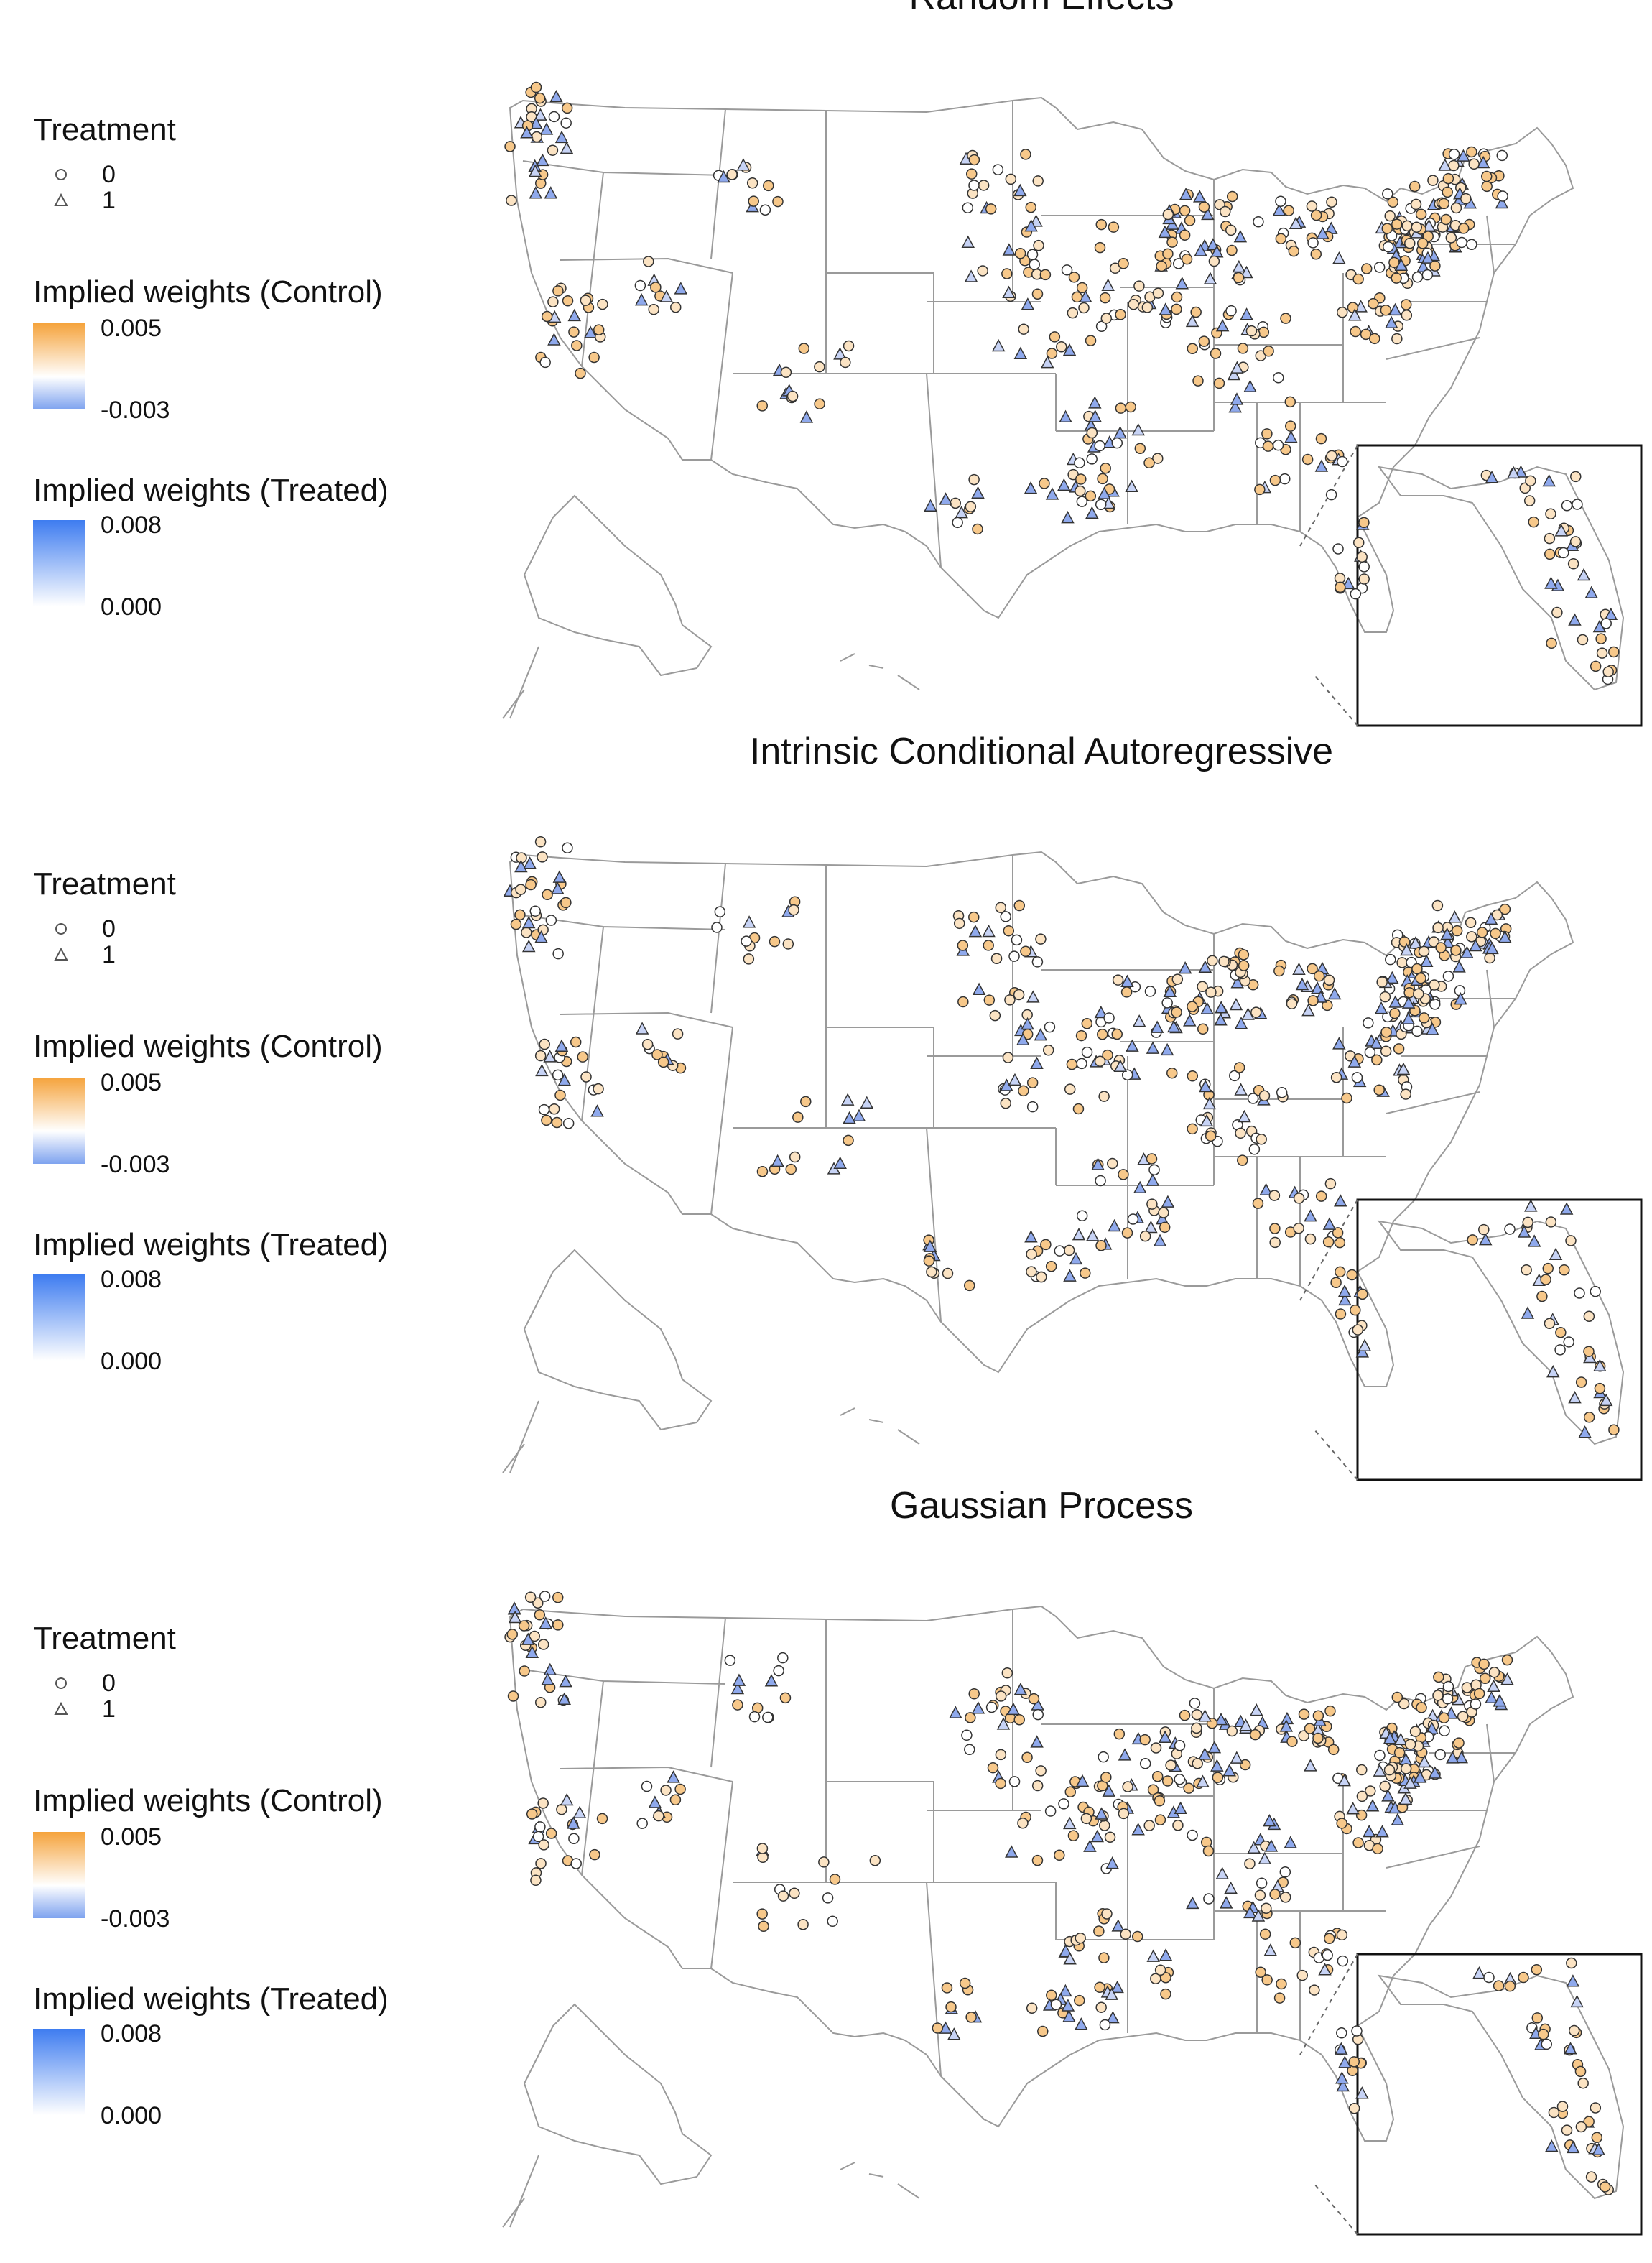  What do you see at coordinates (59, 563) in the screenshot?
I see `treated-gradient-bar` at bounding box center [59, 563].